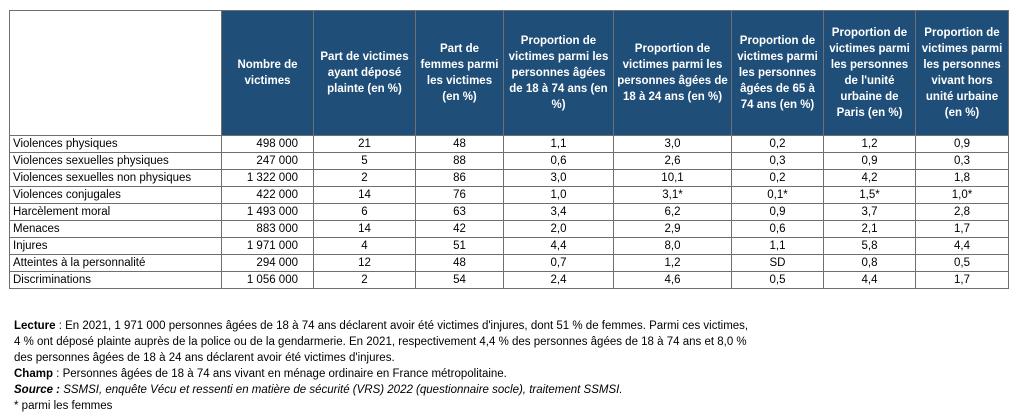 The width and height of the screenshot is (1024, 420). Describe the element at coordinates (115, 280) in the screenshot. I see `row-label-cell: Discriminations` at that location.